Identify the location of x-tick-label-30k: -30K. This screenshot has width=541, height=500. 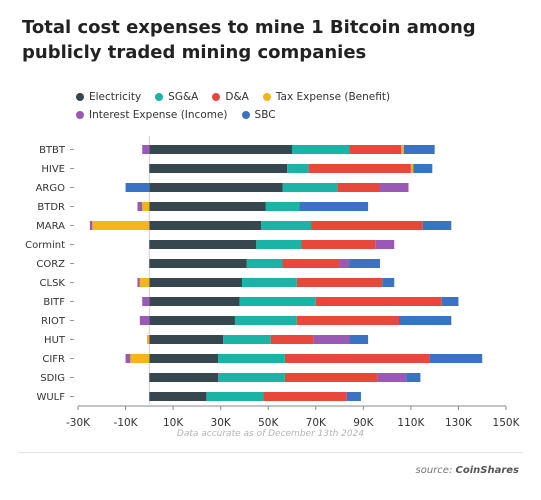
(78, 423).